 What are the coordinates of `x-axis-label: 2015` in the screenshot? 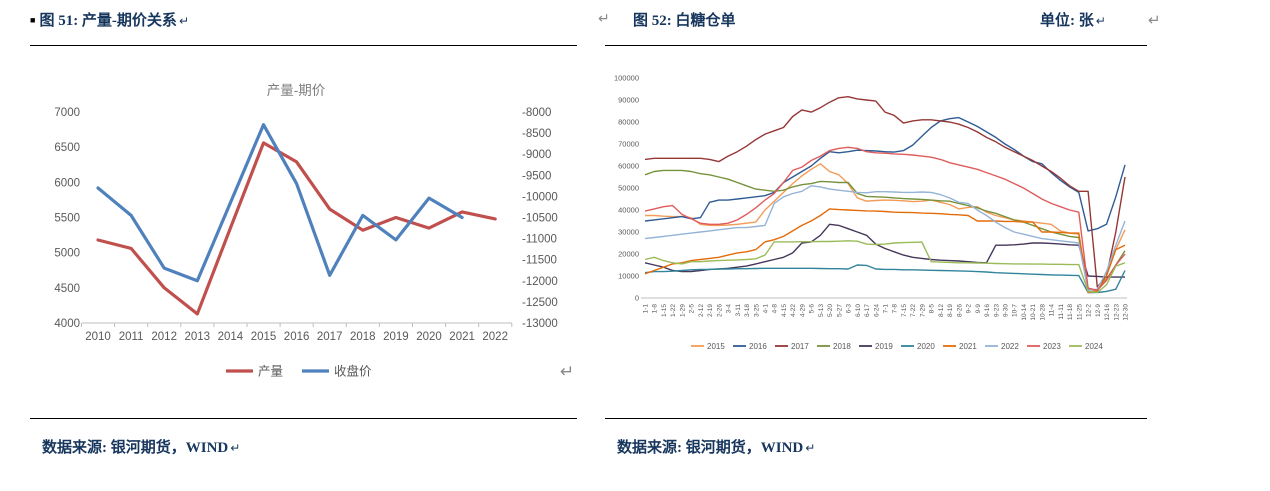 It's located at (264, 337).